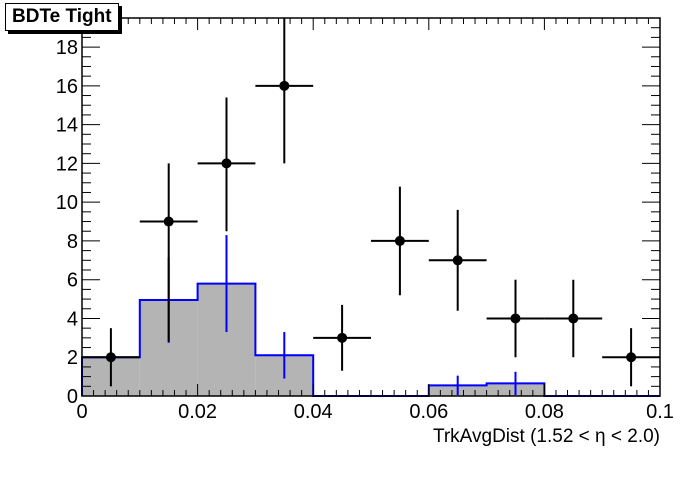  What do you see at coordinates (72, 281) in the screenshot?
I see `y-tick-label: 6` at bounding box center [72, 281].